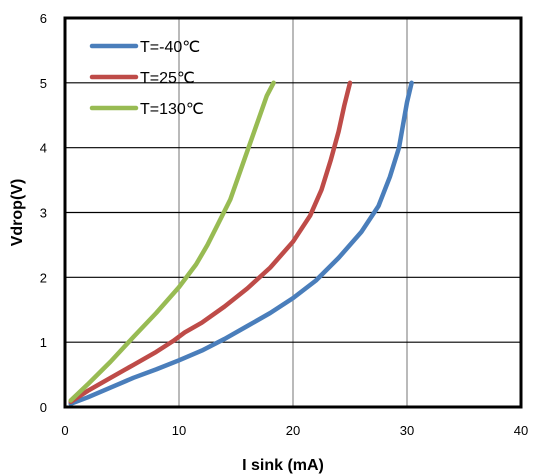  What do you see at coordinates (283, 465) in the screenshot?
I see `x-axis-title: I sink (mA)` at bounding box center [283, 465].